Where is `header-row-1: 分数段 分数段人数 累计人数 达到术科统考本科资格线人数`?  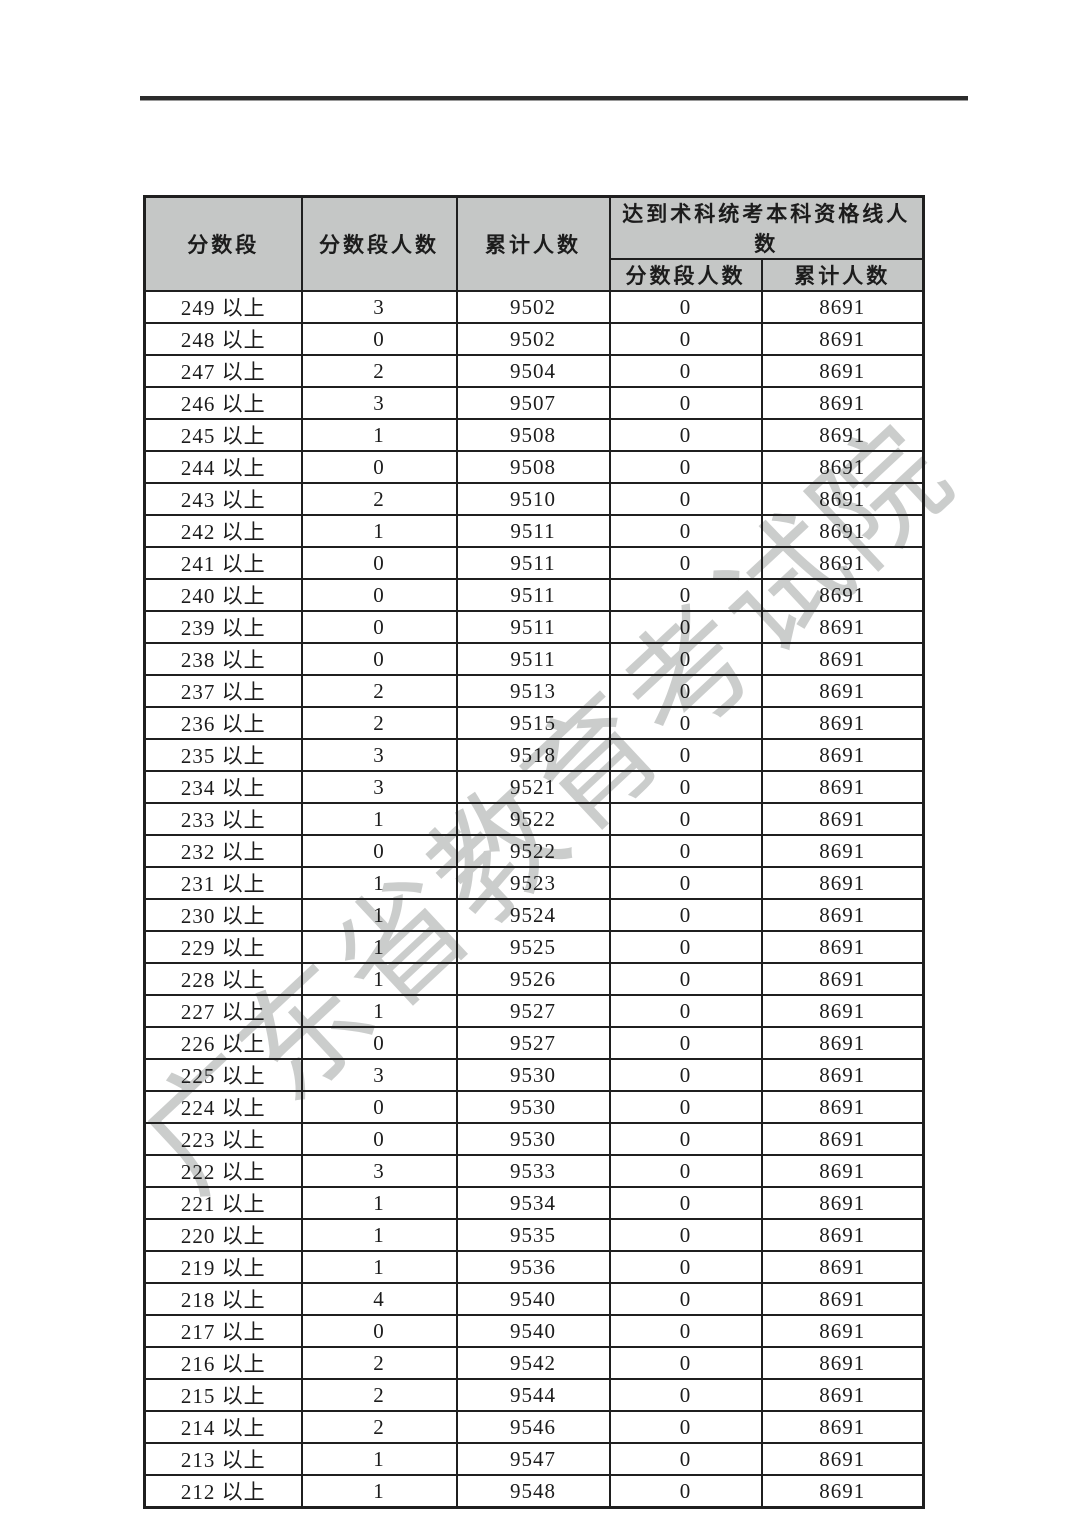
header-row-1: 分数段 分数段人数 累计人数 达到术科统考本科资格线人数 is located at coordinates (534, 243).